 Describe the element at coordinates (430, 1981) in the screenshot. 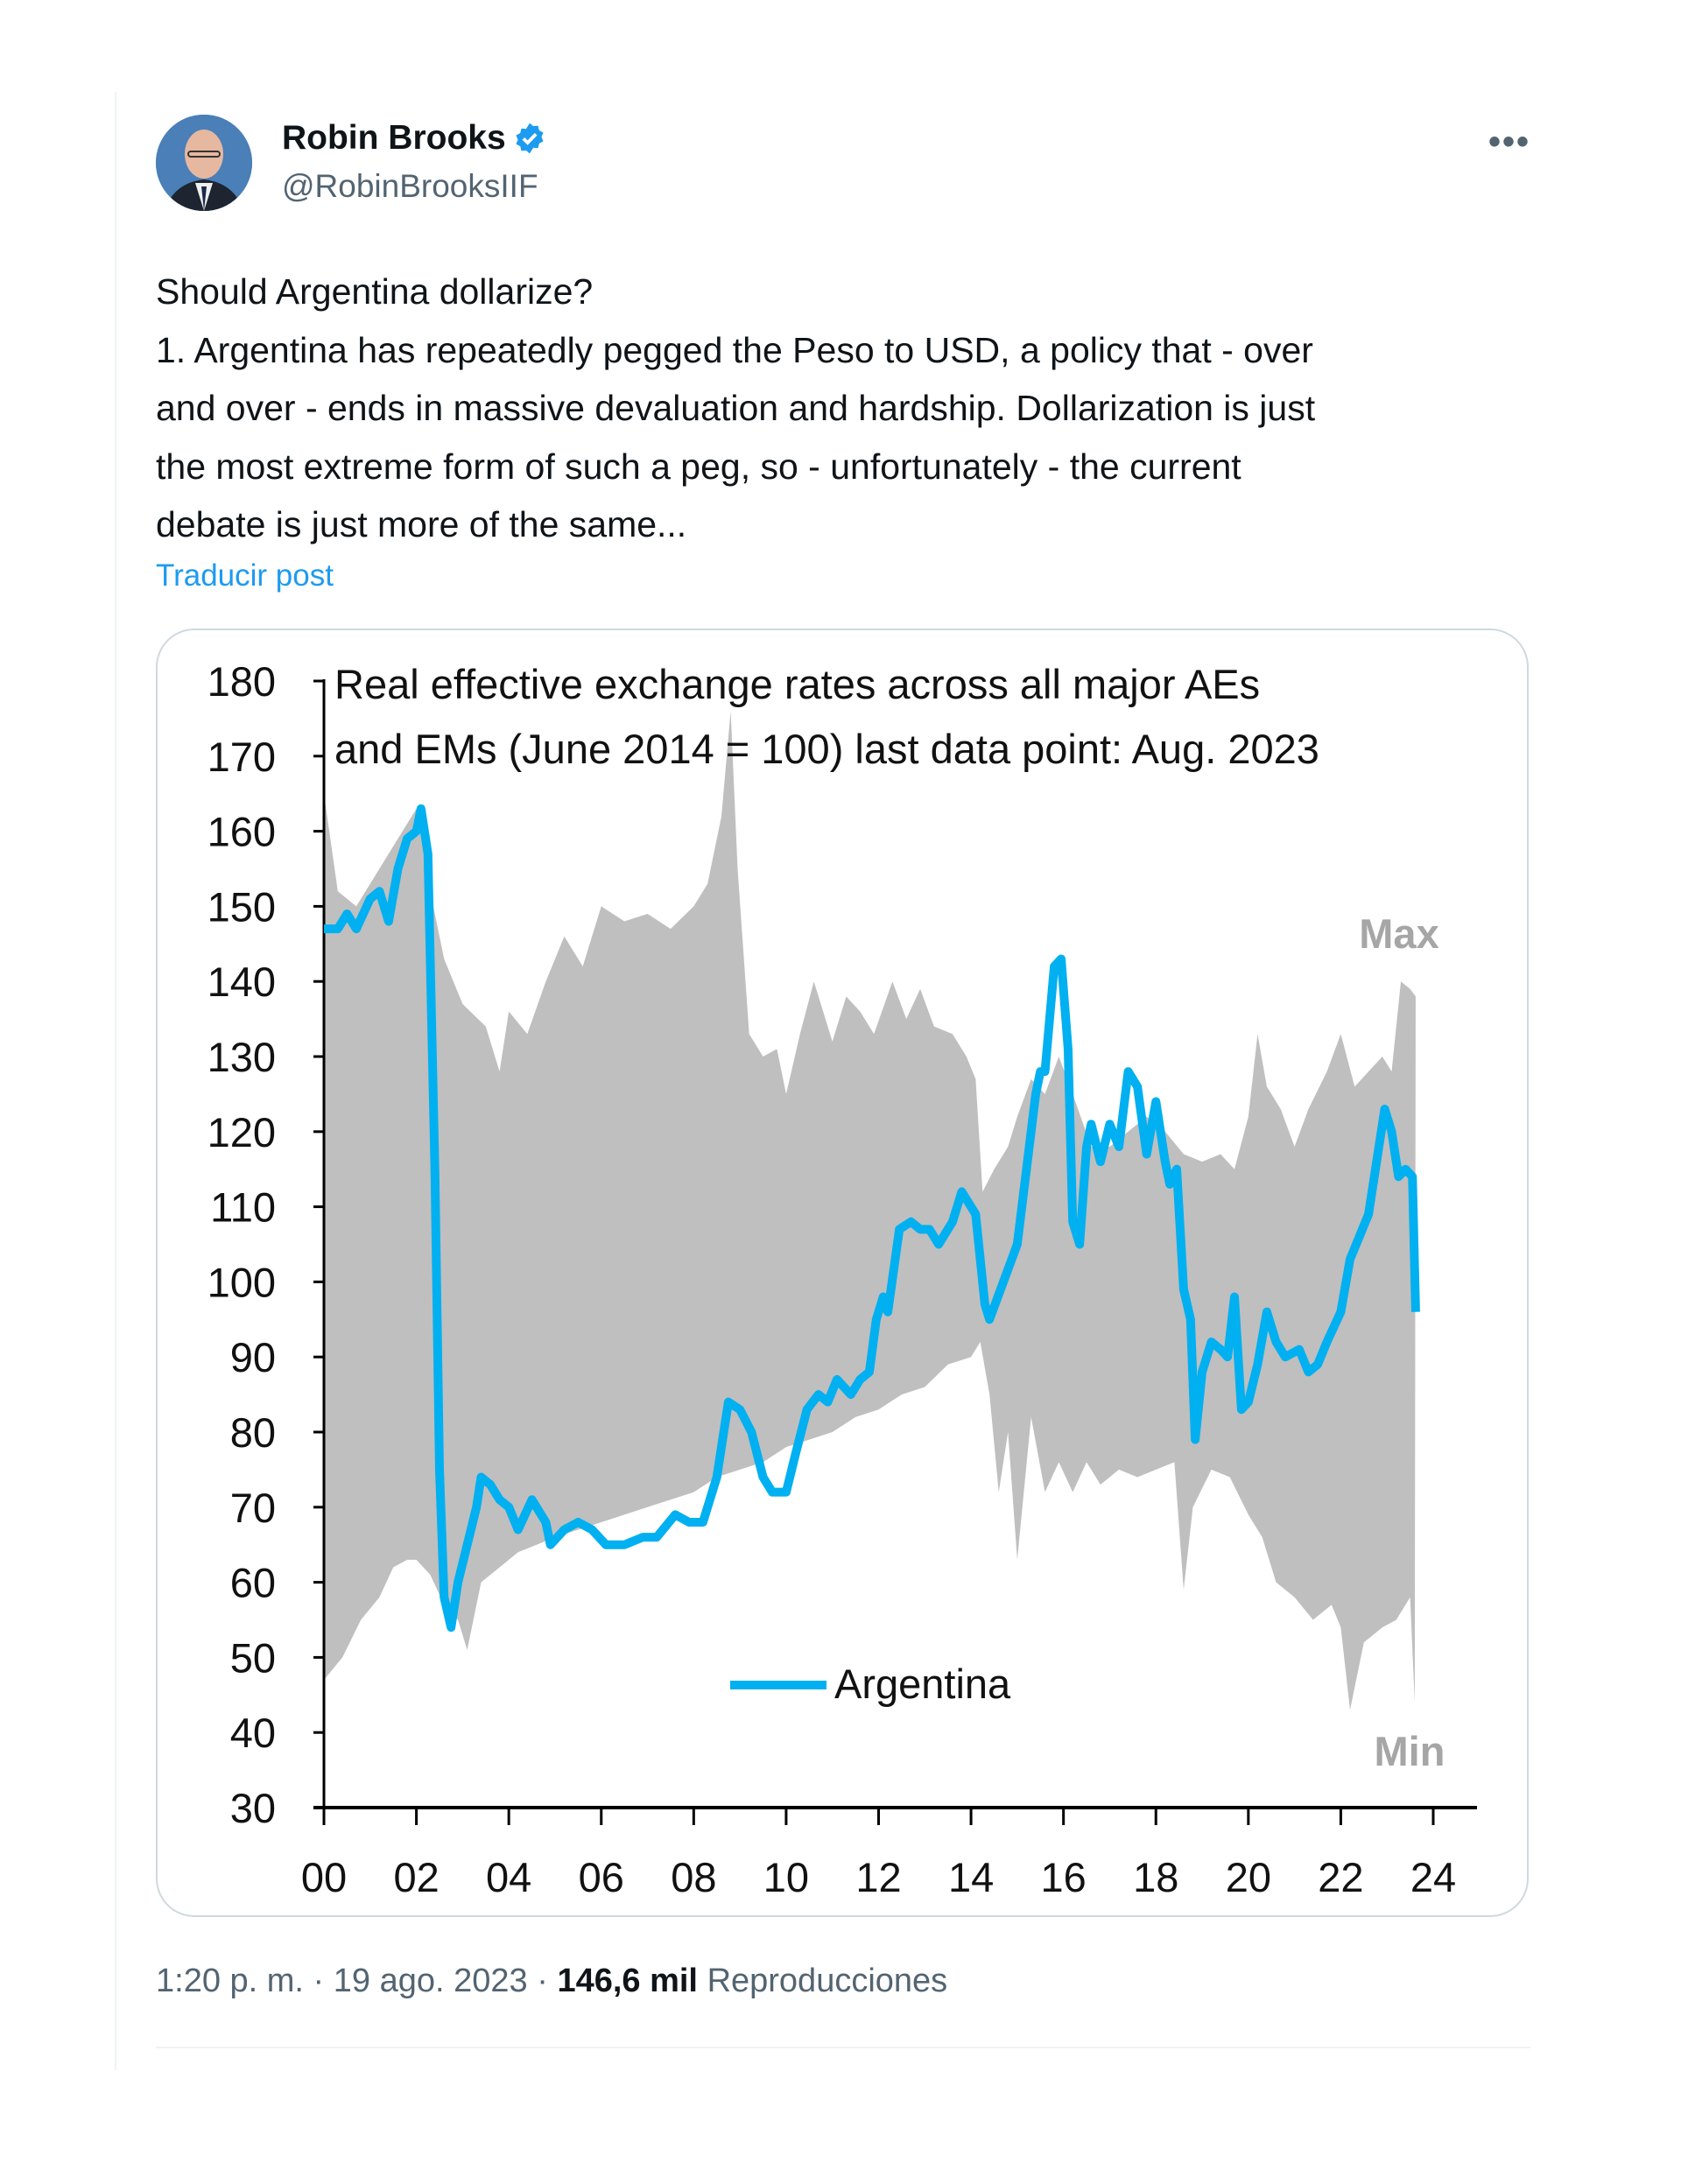

I see `tweet-date: 19 ago. 2023` at that location.